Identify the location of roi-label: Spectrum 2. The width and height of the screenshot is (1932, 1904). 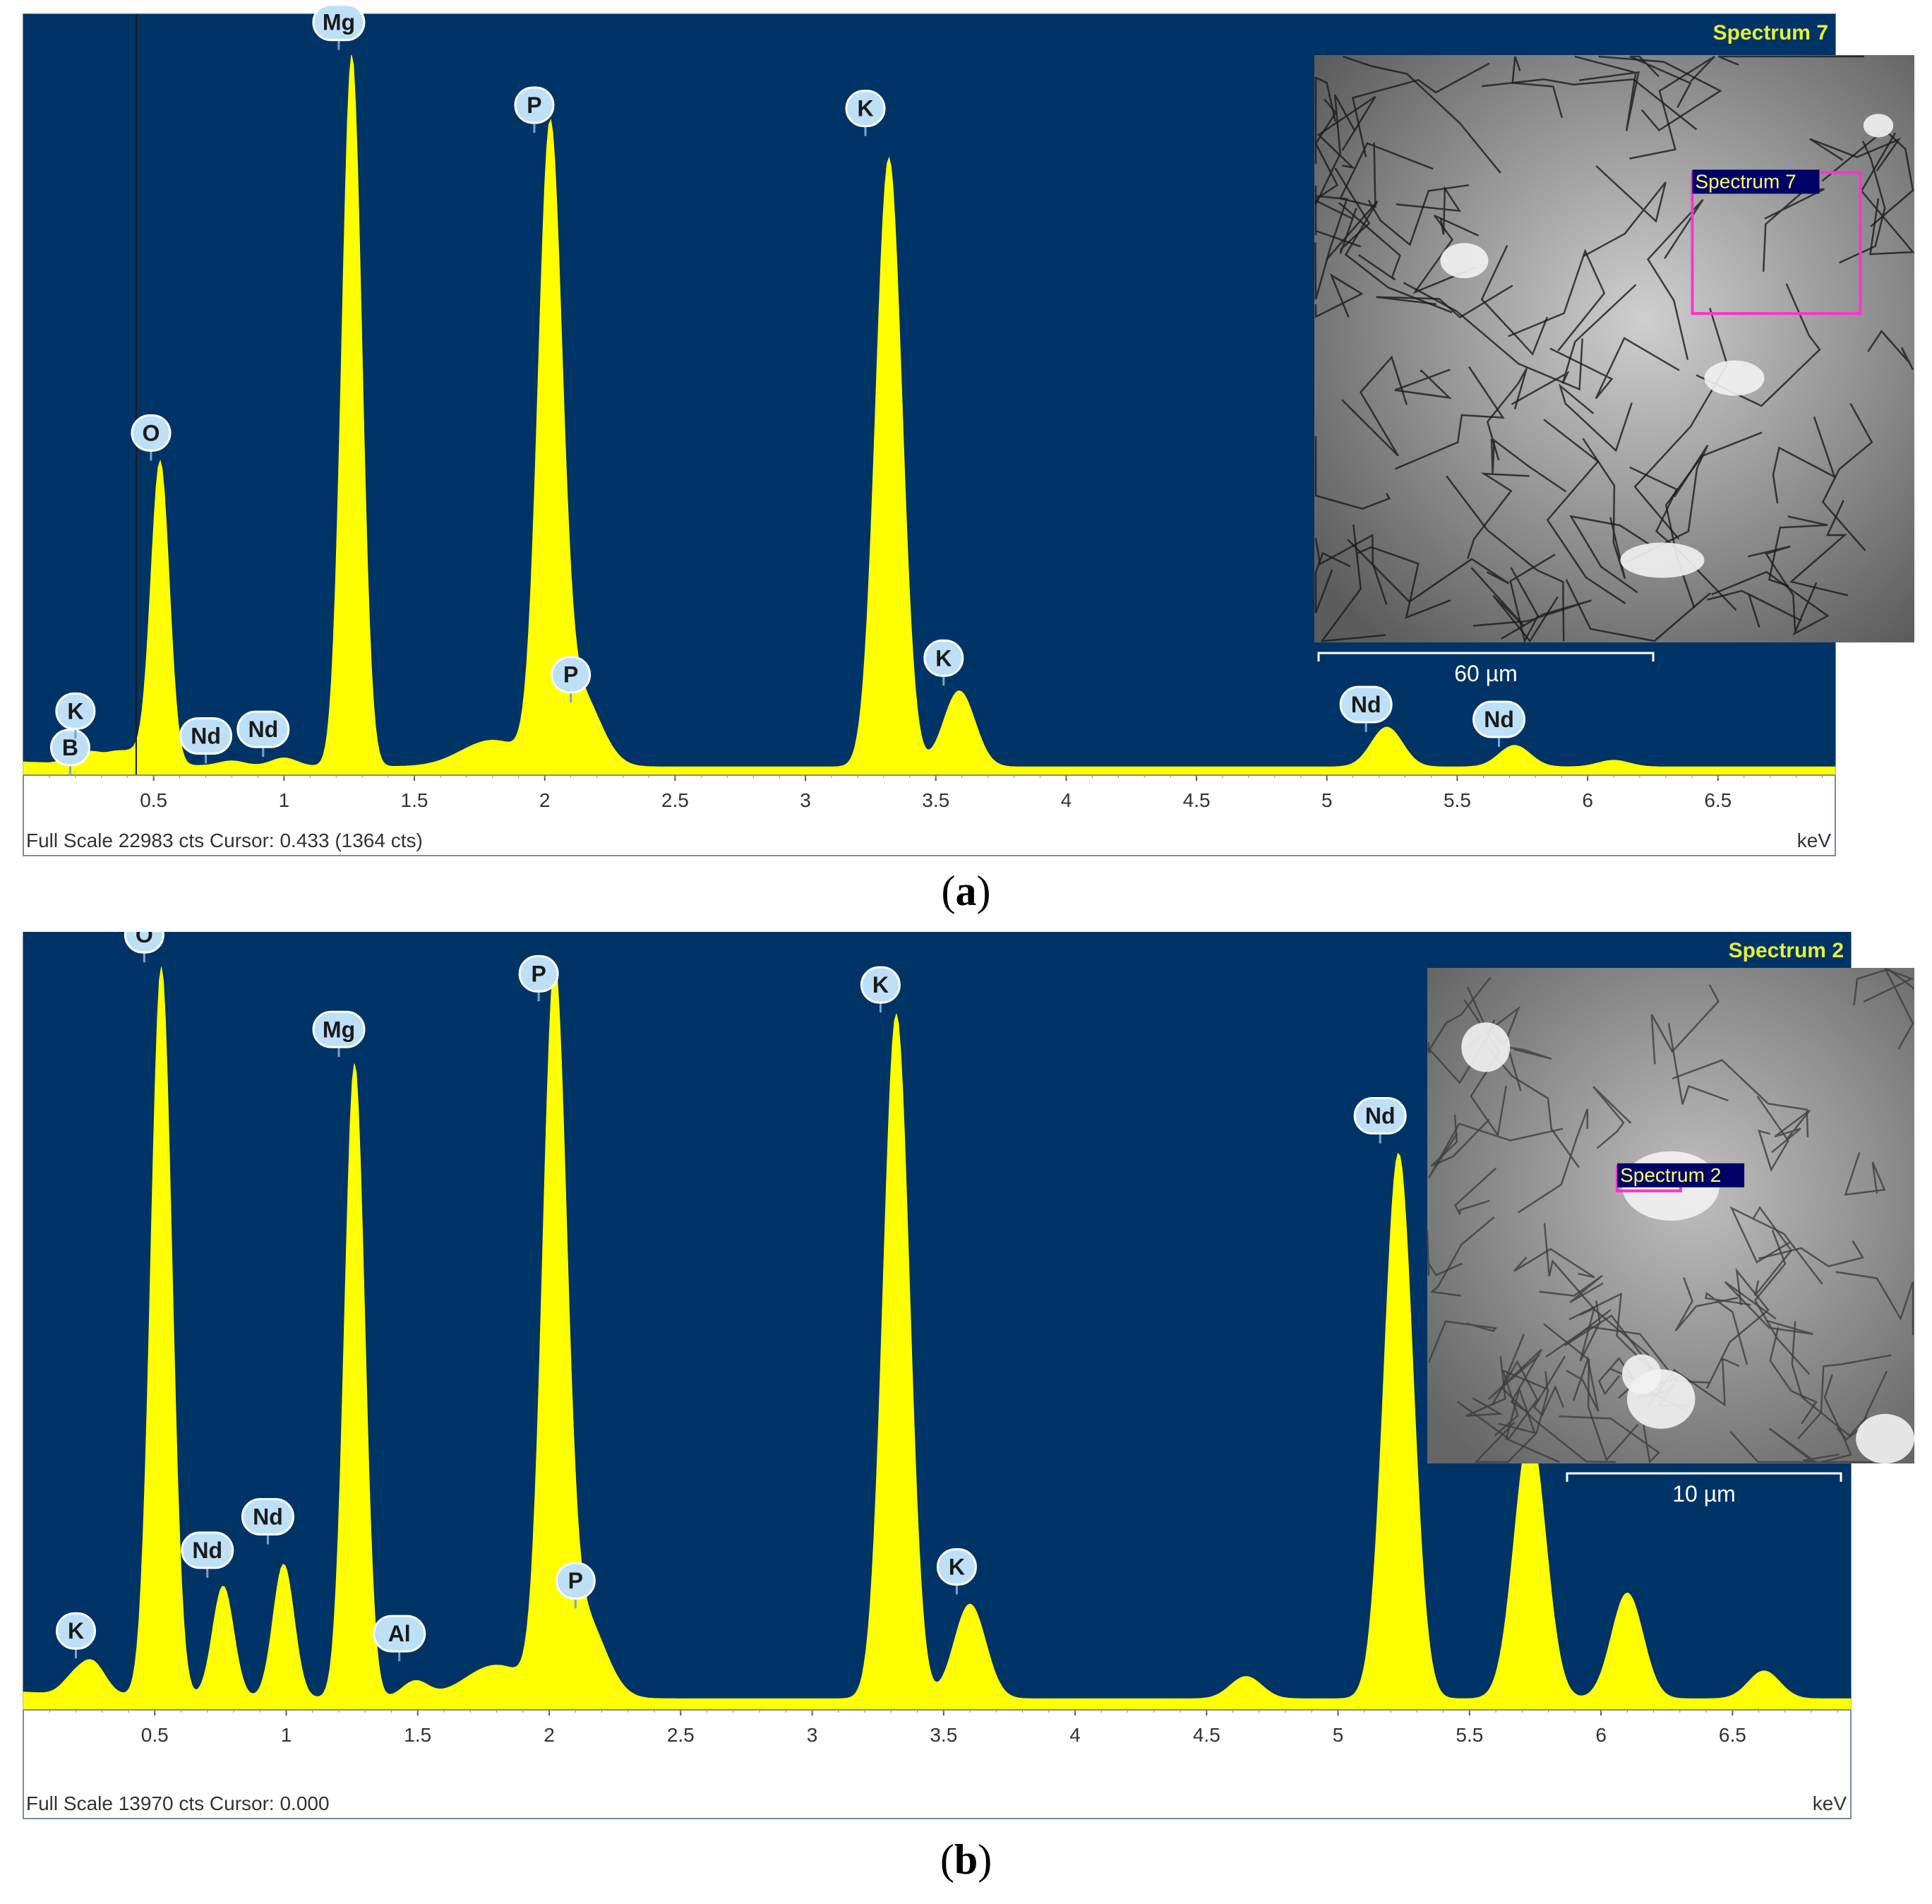
(1671, 1175).